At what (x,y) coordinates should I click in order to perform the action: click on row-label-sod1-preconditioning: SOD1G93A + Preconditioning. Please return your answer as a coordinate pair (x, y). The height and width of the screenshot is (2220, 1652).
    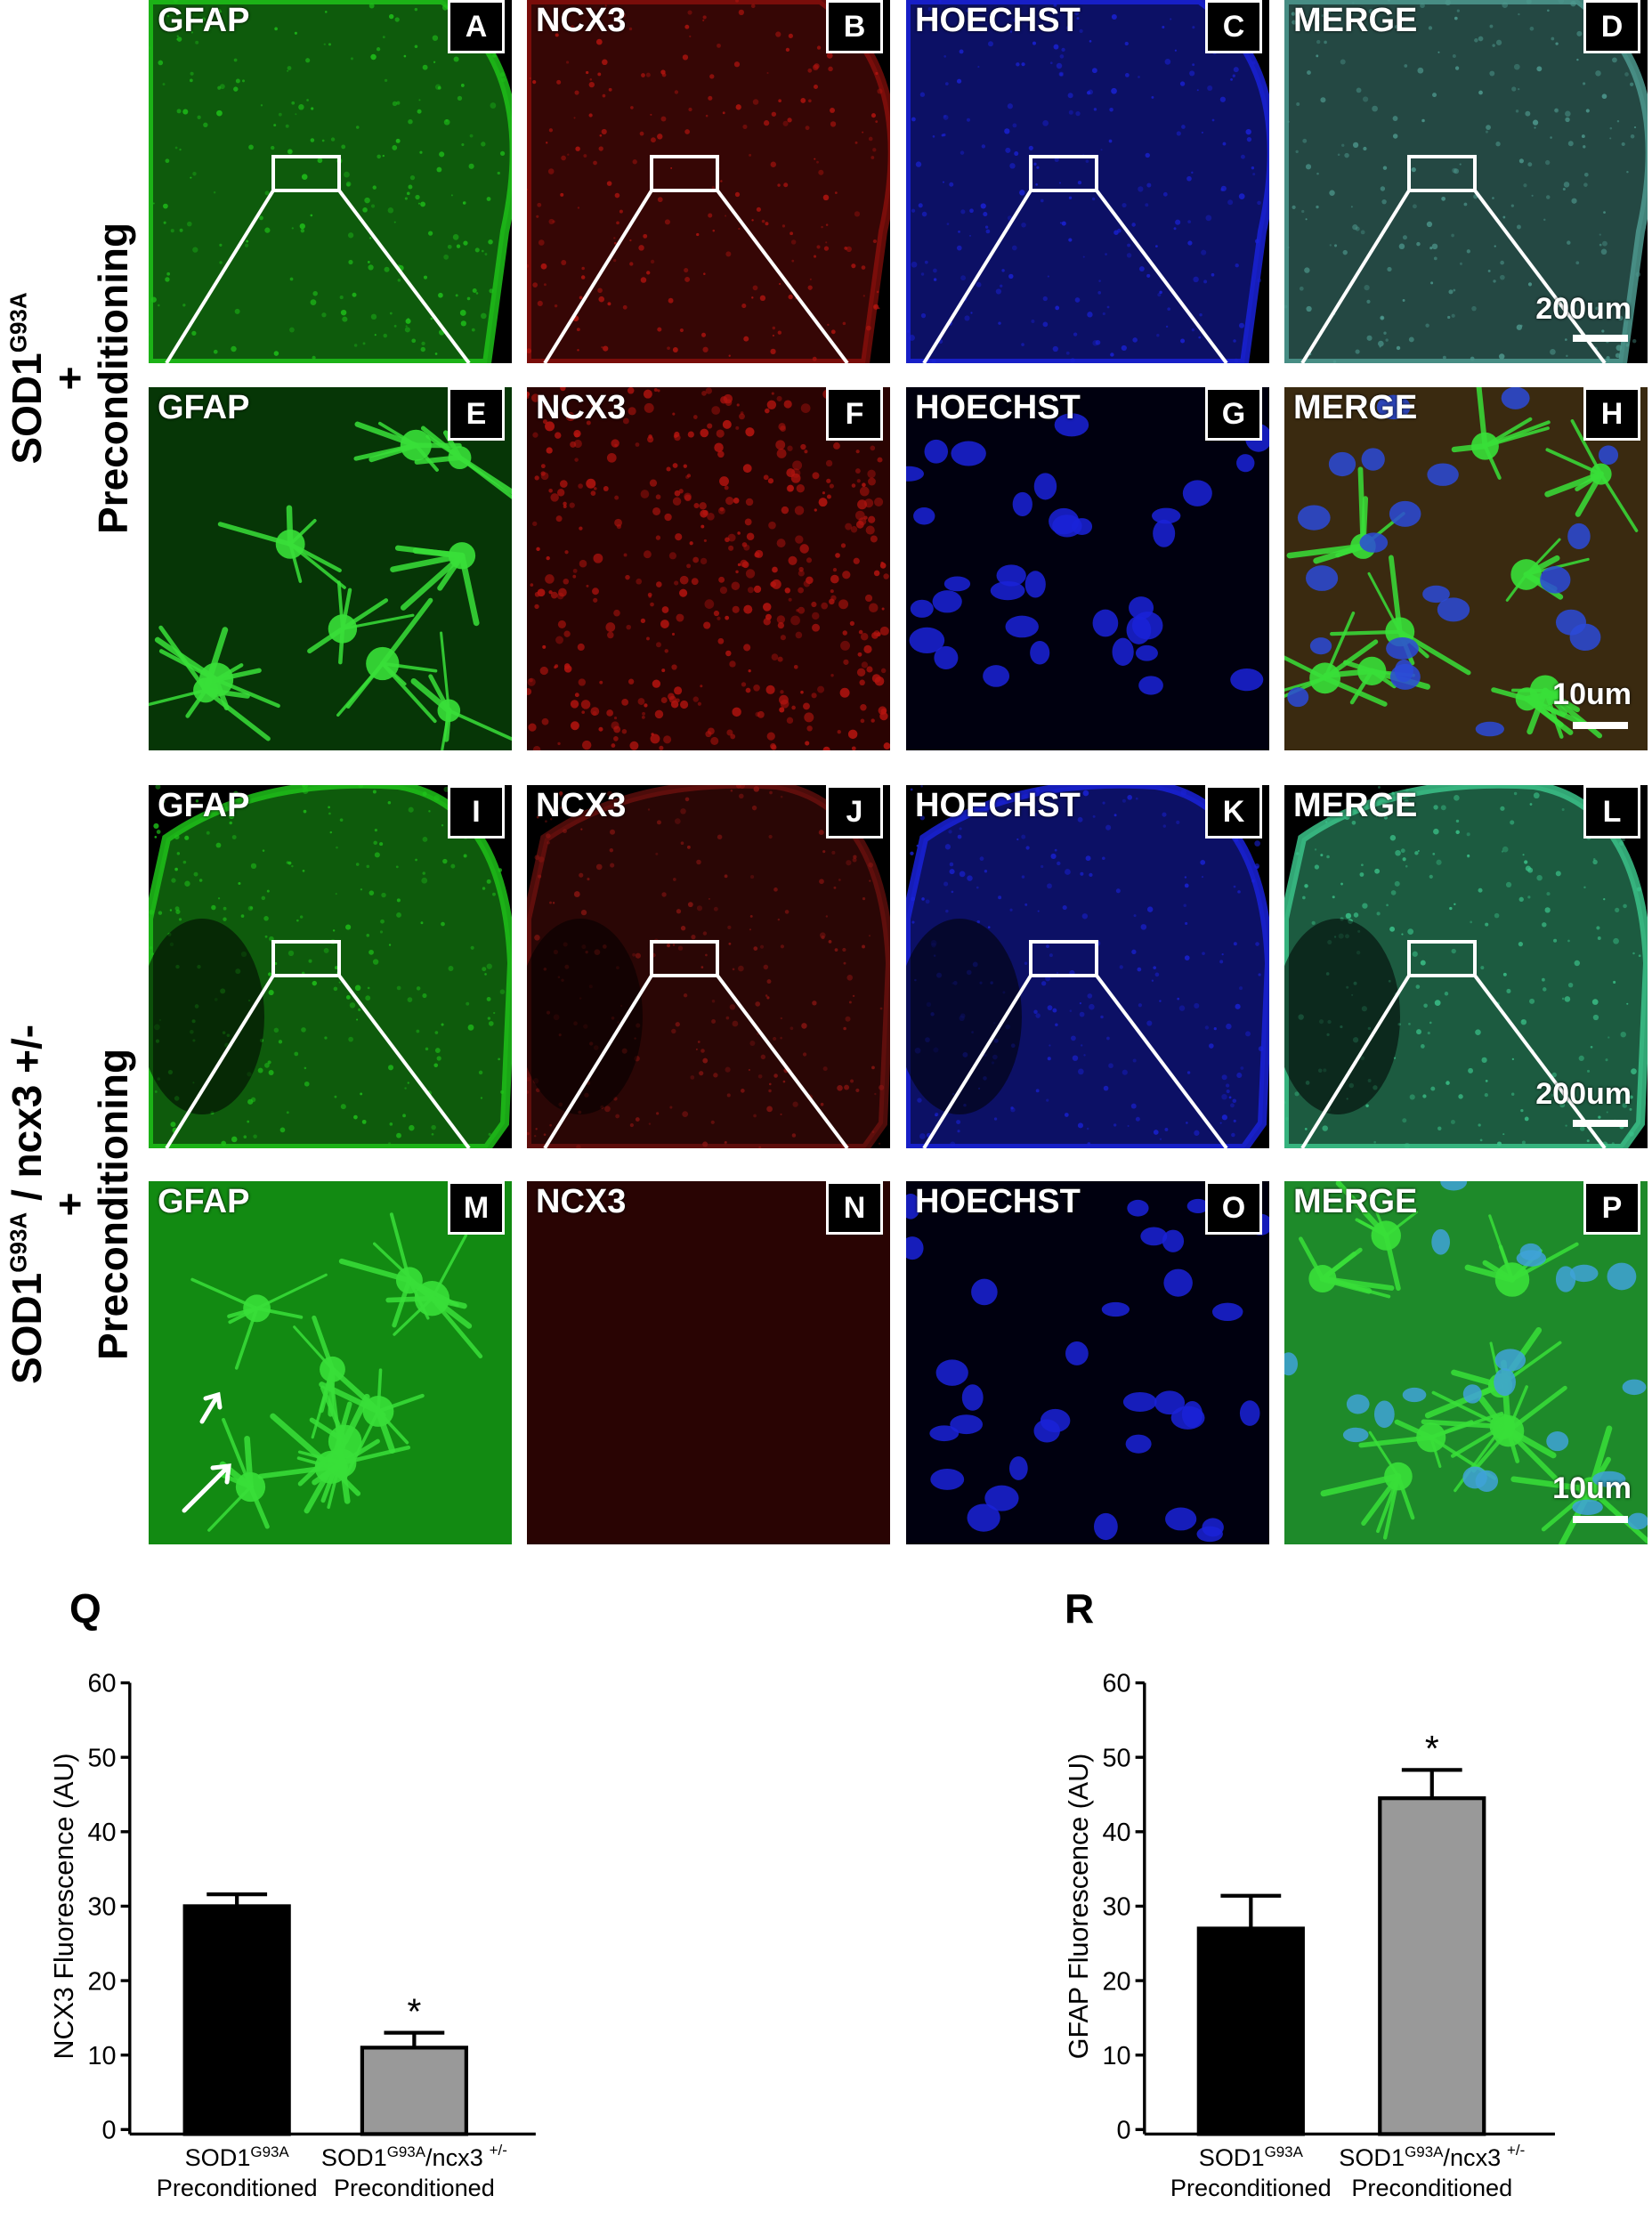
    Looking at the image, I should click on (69, 379).